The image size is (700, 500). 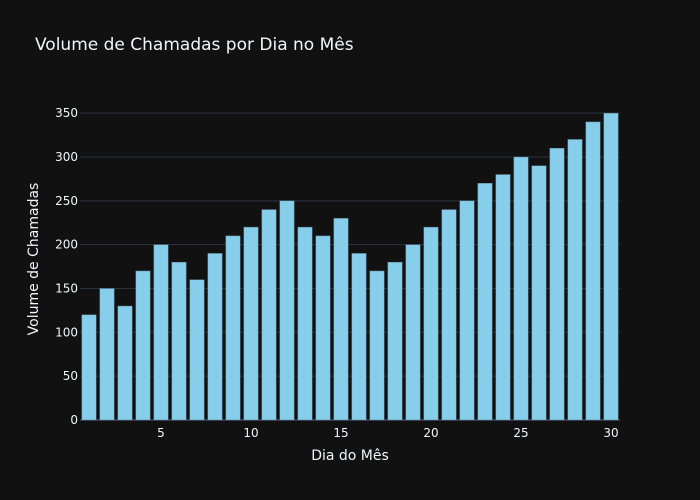 What do you see at coordinates (340, 433) in the screenshot?
I see `x-tick-label: 15` at bounding box center [340, 433].